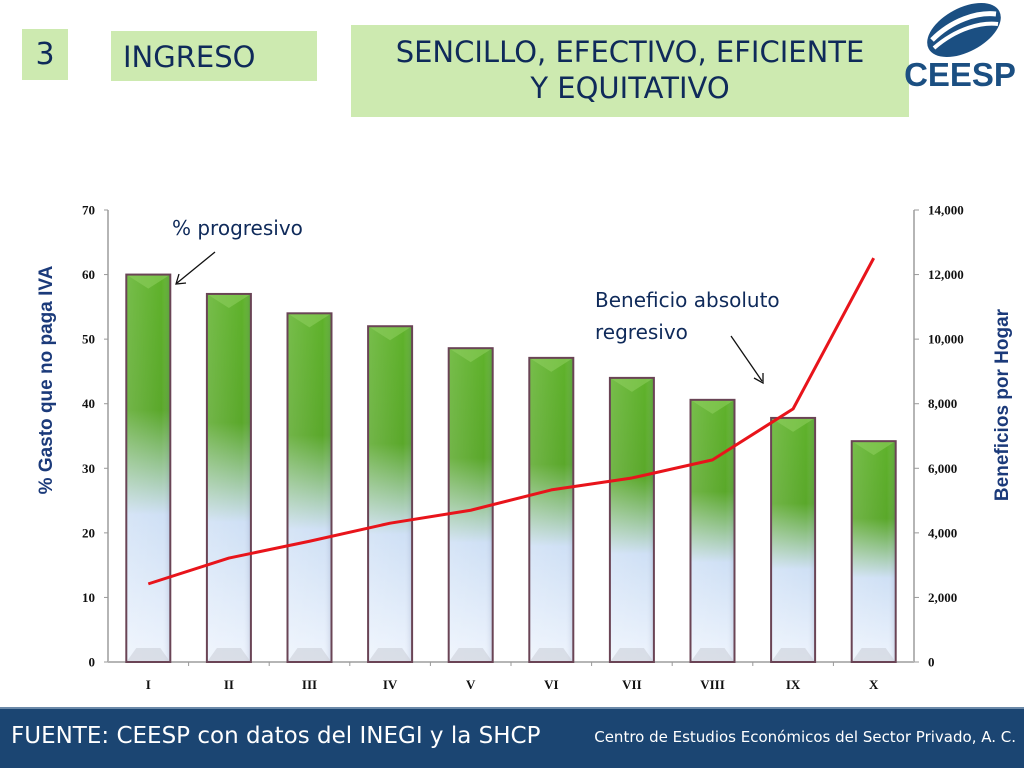 The width and height of the screenshot is (1024, 768). Describe the element at coordinates (195, 268) in the screenshot. I see `annotation-arrow-progresivo` at that location.